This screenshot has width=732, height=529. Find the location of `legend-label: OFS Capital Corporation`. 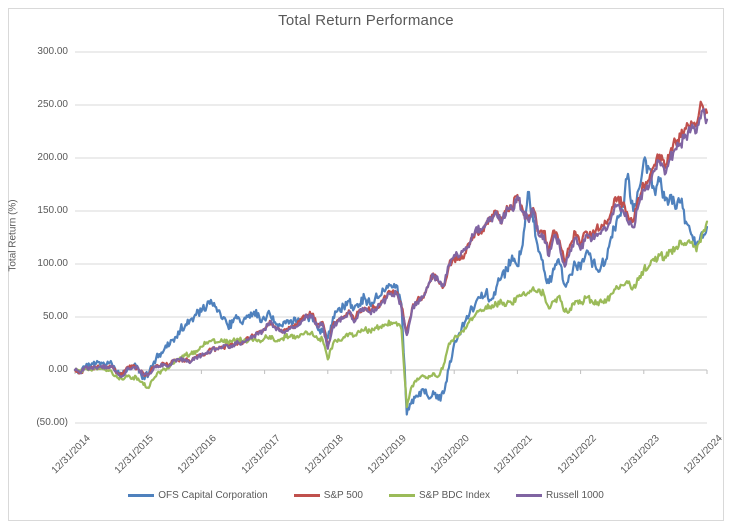

legend-label: OFS Capital Corporation is located at coordinates (213, 495).